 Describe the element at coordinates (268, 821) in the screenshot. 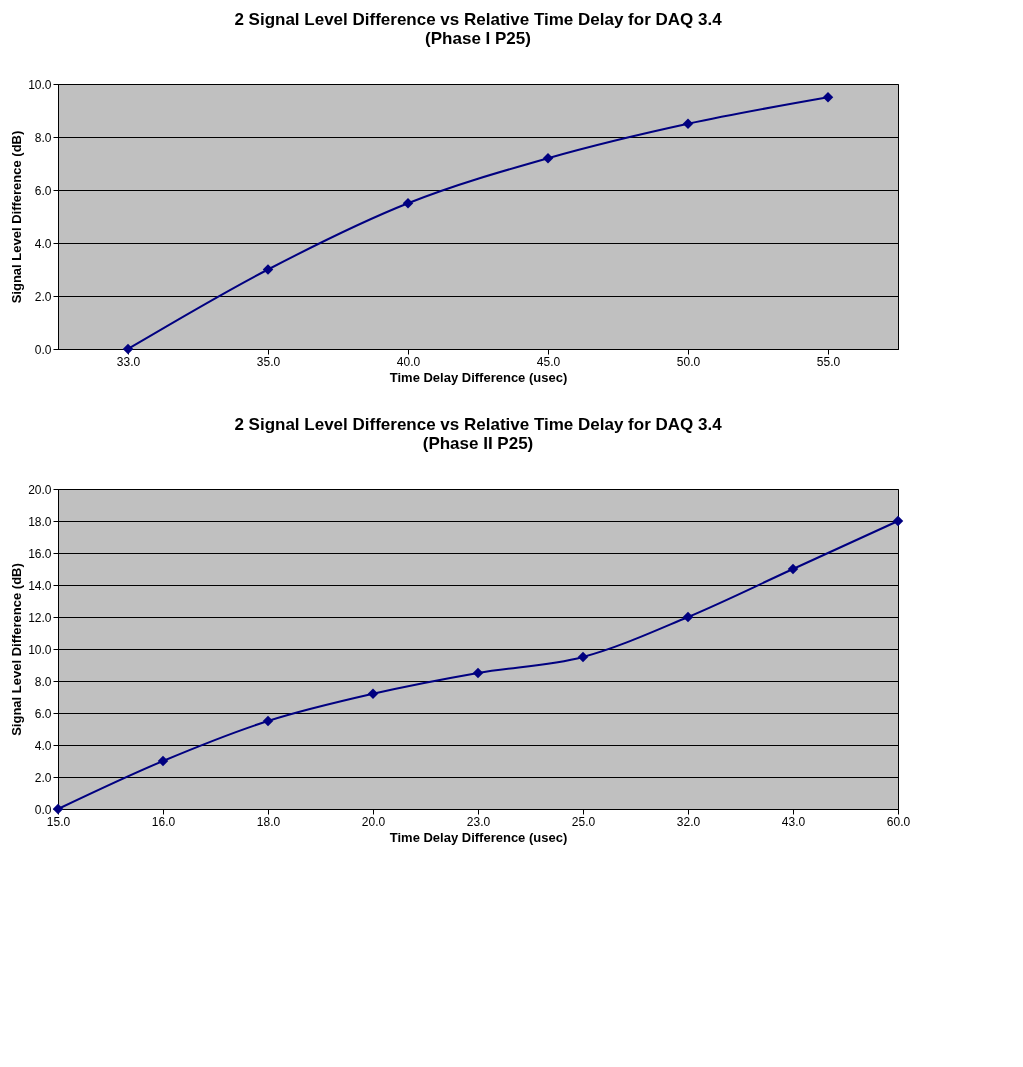

I see `x-tick-label: 18.0` at that location.